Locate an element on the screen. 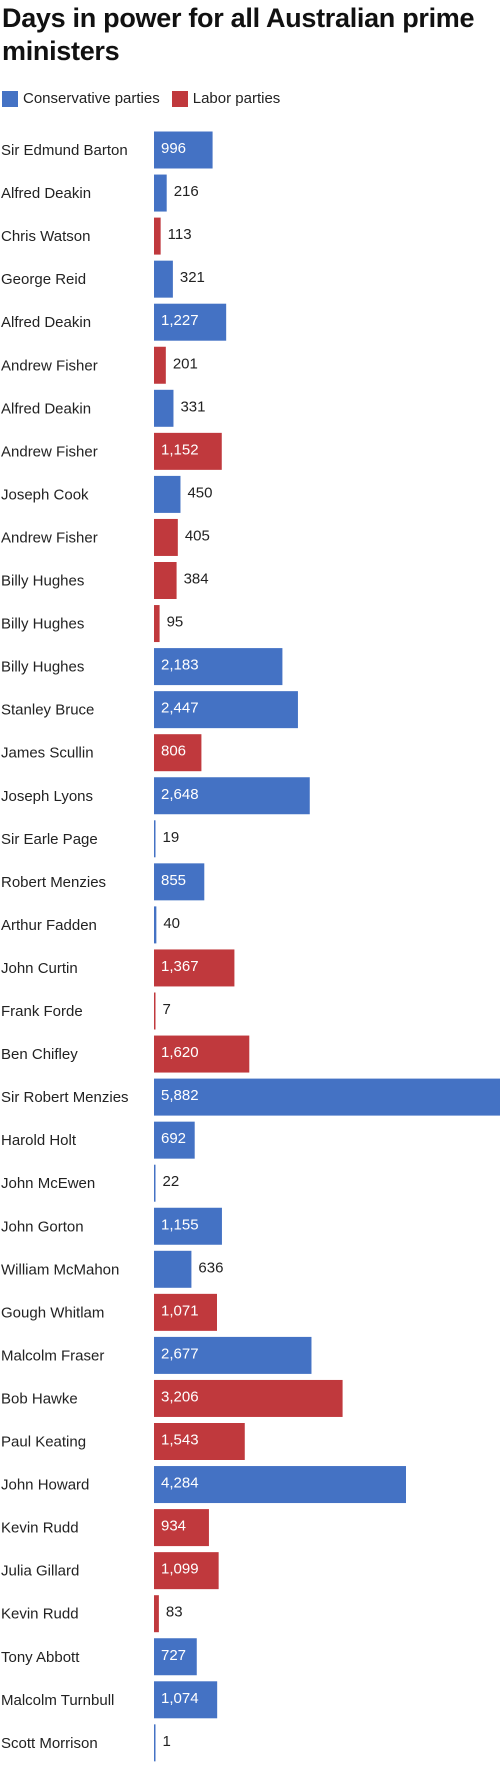 This screenshot has width=500, height=1765. value-label: 201 is located at coordinates (185, 363).